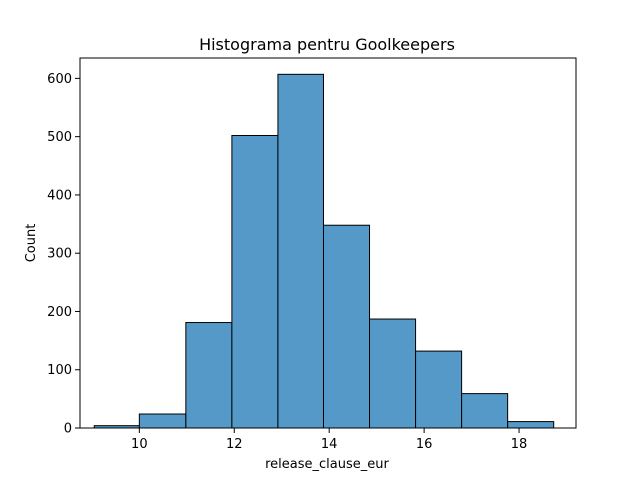 The height and width of the screenshot is (480, 640). I want to click on x-tick-label: 16, so click(424, 444).